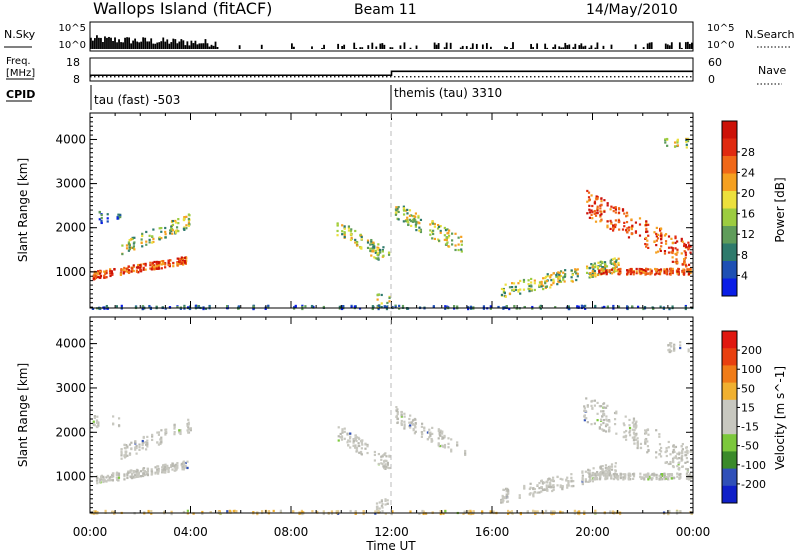 This screenshot has height=558, width=800. I want to click on freq-panel: Freq. [MHz] 18 8 60 0 Nave, so click(396, 71).